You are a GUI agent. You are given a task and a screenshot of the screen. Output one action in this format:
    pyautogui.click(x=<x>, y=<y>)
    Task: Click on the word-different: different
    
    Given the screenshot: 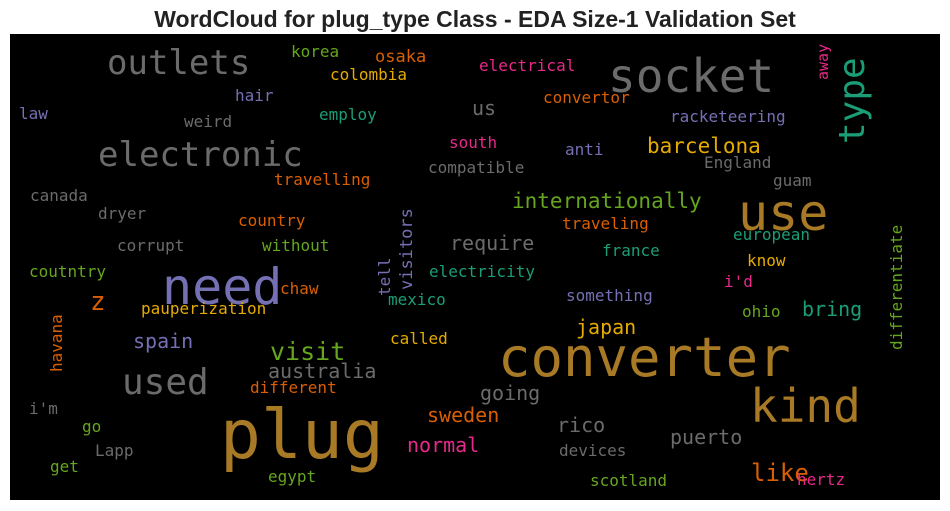 What is the action you would take?
    pyautogui.click(x=293, y=387)
    